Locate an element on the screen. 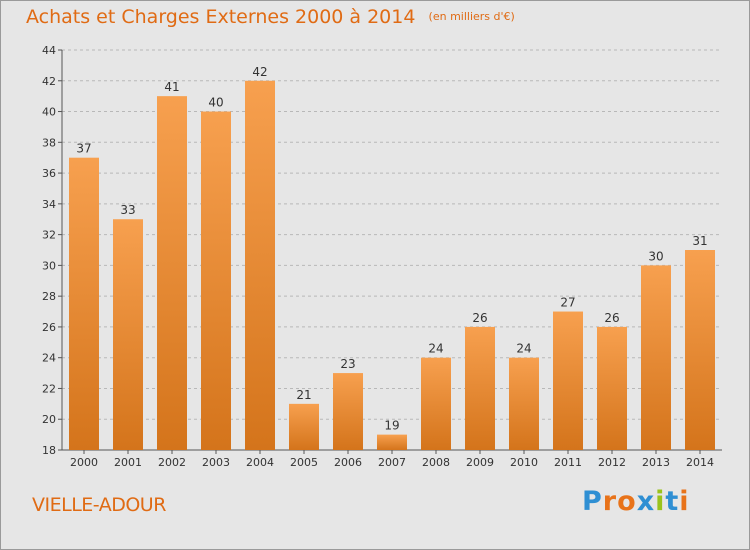 The height and width of the screenshot is (550, 750). value-label-2003: 40 is located at coordinates (215, 103).